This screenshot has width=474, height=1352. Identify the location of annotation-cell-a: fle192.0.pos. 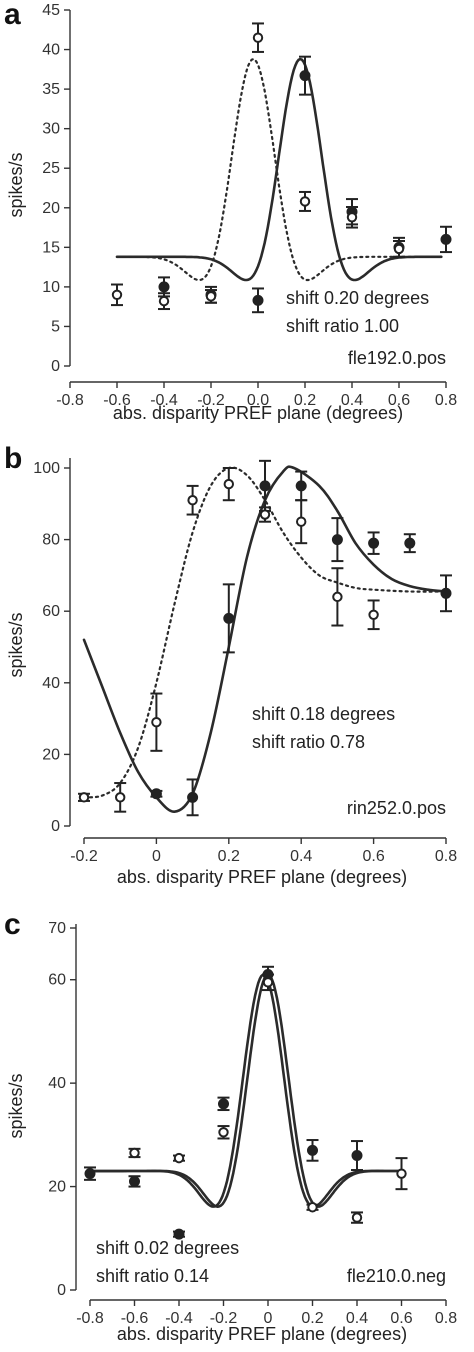
(397, 358).